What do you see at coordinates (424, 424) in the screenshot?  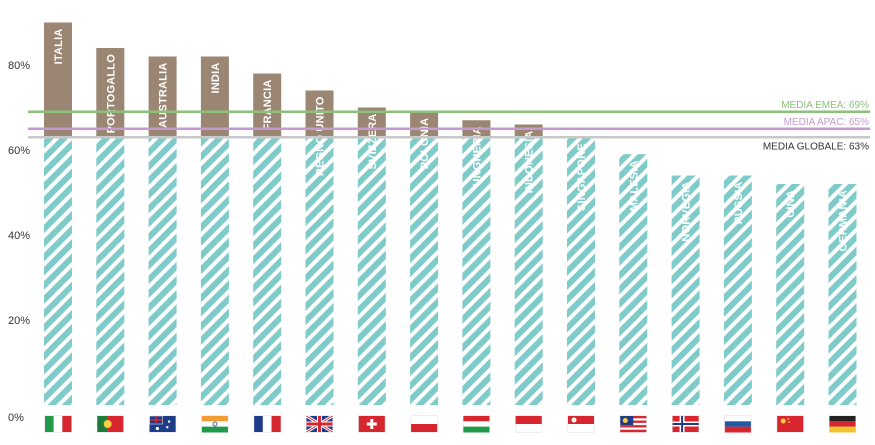 I see `poland-flag-icon` at bounding box center [424, 424].